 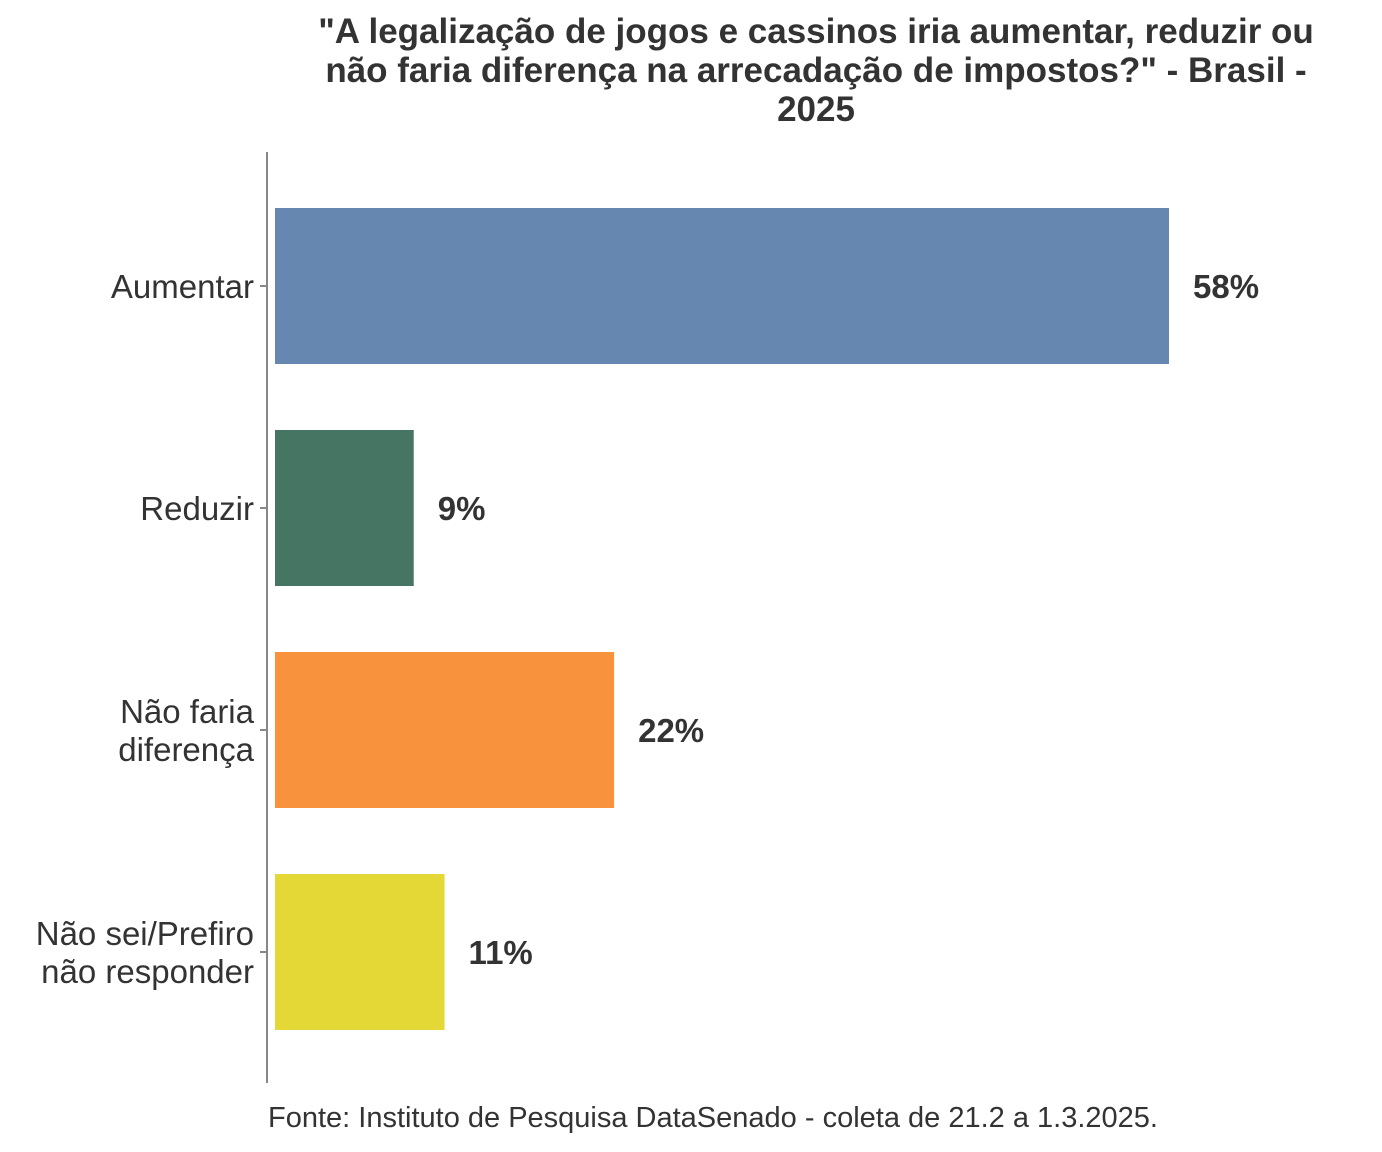 What do you see at coordinates (145, 933) in the screenshot?
I see `category-label: Não sei/Prefiro` at bounding box center [145, 933].